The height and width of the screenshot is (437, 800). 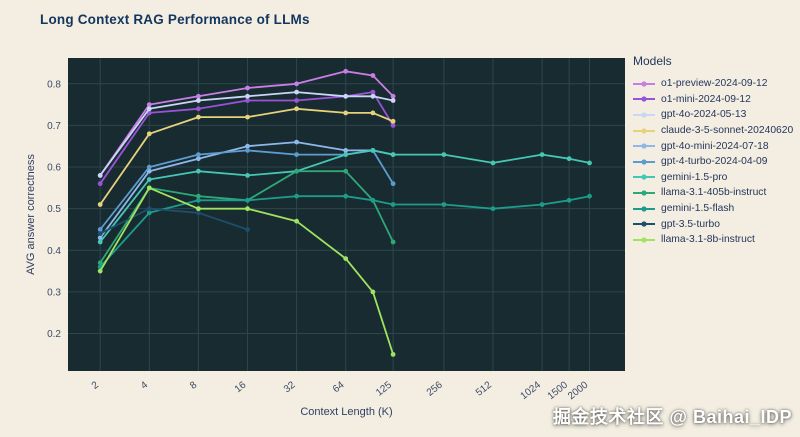 I want to click on legend-item-o1-preview-2024-09-12: o1-preview-2024-09-12, so click(x=716, y=84).